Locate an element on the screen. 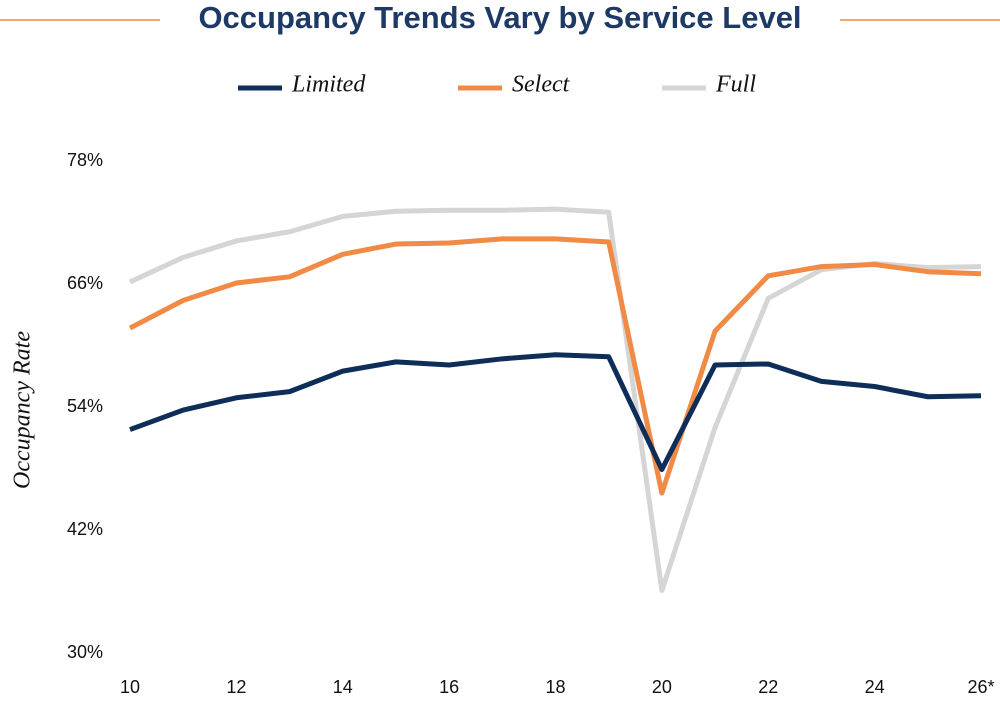 Image resolution: width=1000 pixels, height=702 pixels. legend-label: Select is located at coordinates (541, 85).